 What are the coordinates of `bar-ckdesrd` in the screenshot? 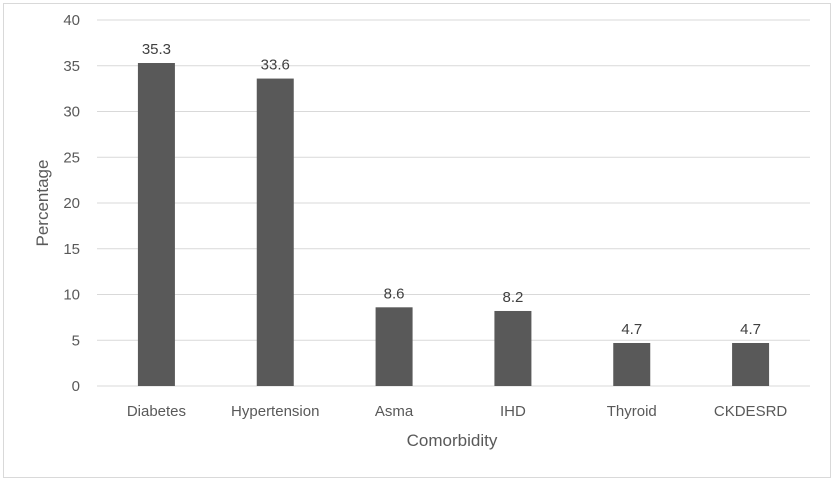 It's located at (751, 364).